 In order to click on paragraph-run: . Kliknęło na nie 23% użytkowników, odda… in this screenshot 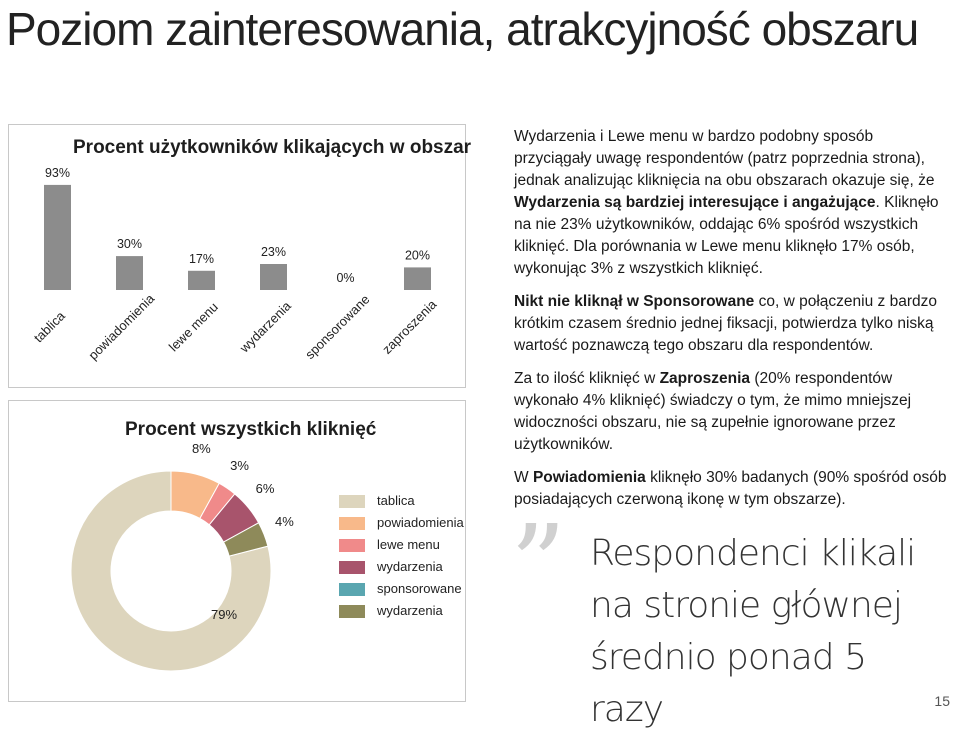, I will do `click(726, 235)`.